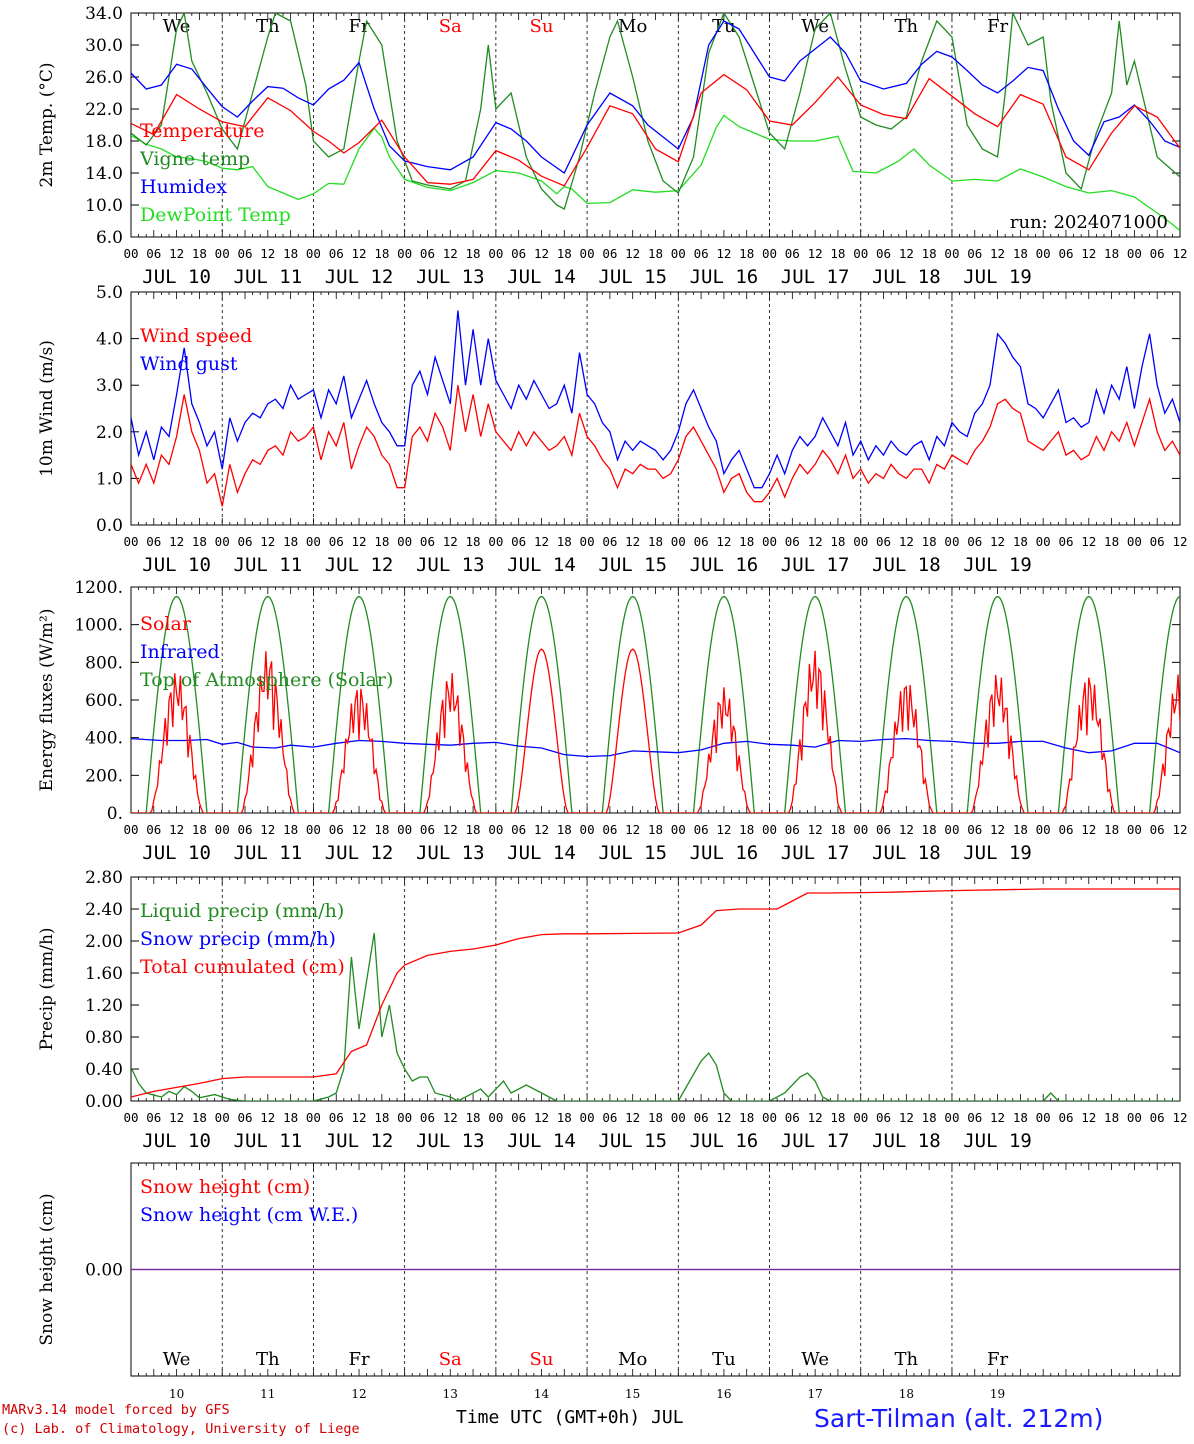 Image resolution: width=1194 pixels, height=1444 pixels. What do you see at coordinates (225, 1187) in the screenshot?
I see `legend-entry: Snow height (cm)` at bounding box center [225, 1187].